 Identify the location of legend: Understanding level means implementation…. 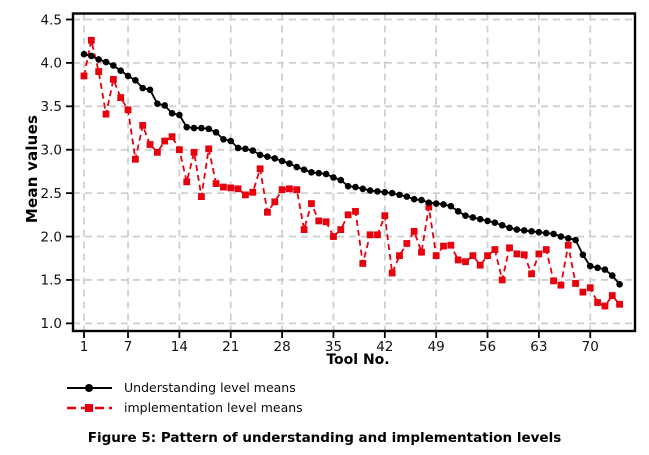
(184, 397).